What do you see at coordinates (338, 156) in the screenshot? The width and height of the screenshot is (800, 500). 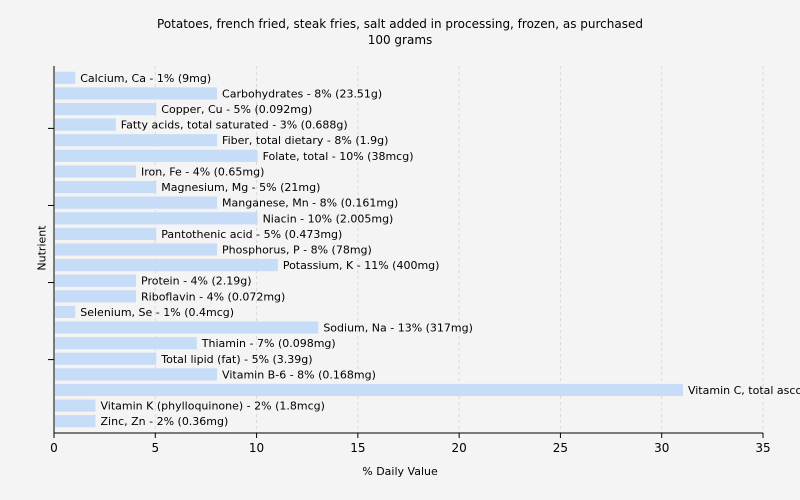 I see `bar-label: Folate, total - 10% (38mcg)` at bounding box center [338, 156].